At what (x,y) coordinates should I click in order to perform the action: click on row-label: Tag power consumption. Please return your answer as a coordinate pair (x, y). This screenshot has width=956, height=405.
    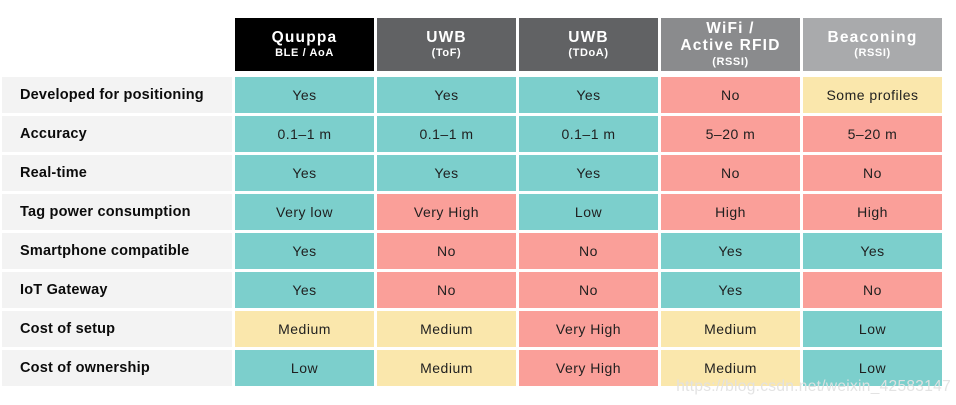
    Looking at the image, I should click on (117, 212).